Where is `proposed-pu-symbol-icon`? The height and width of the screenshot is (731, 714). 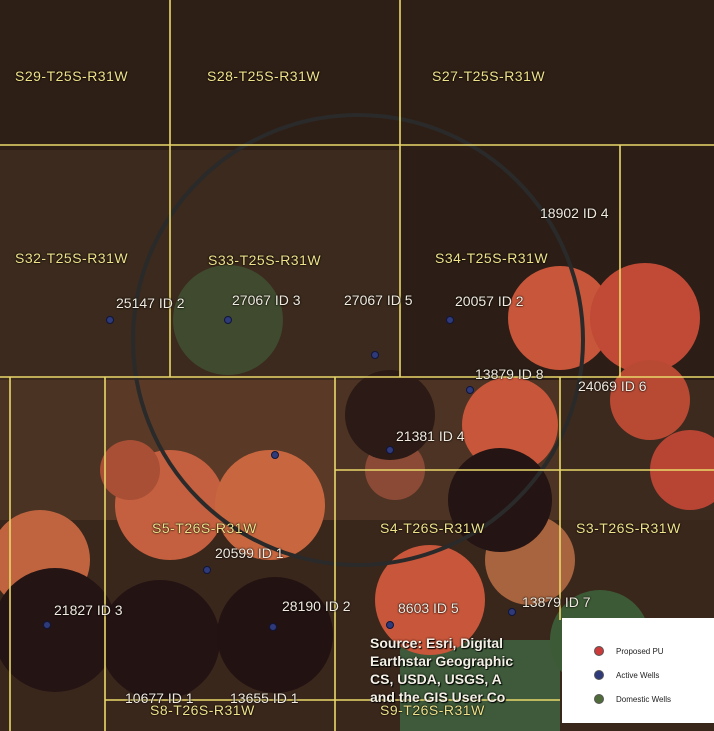
proposed-pu-symbol-icon is located at coordinates (599, 651).